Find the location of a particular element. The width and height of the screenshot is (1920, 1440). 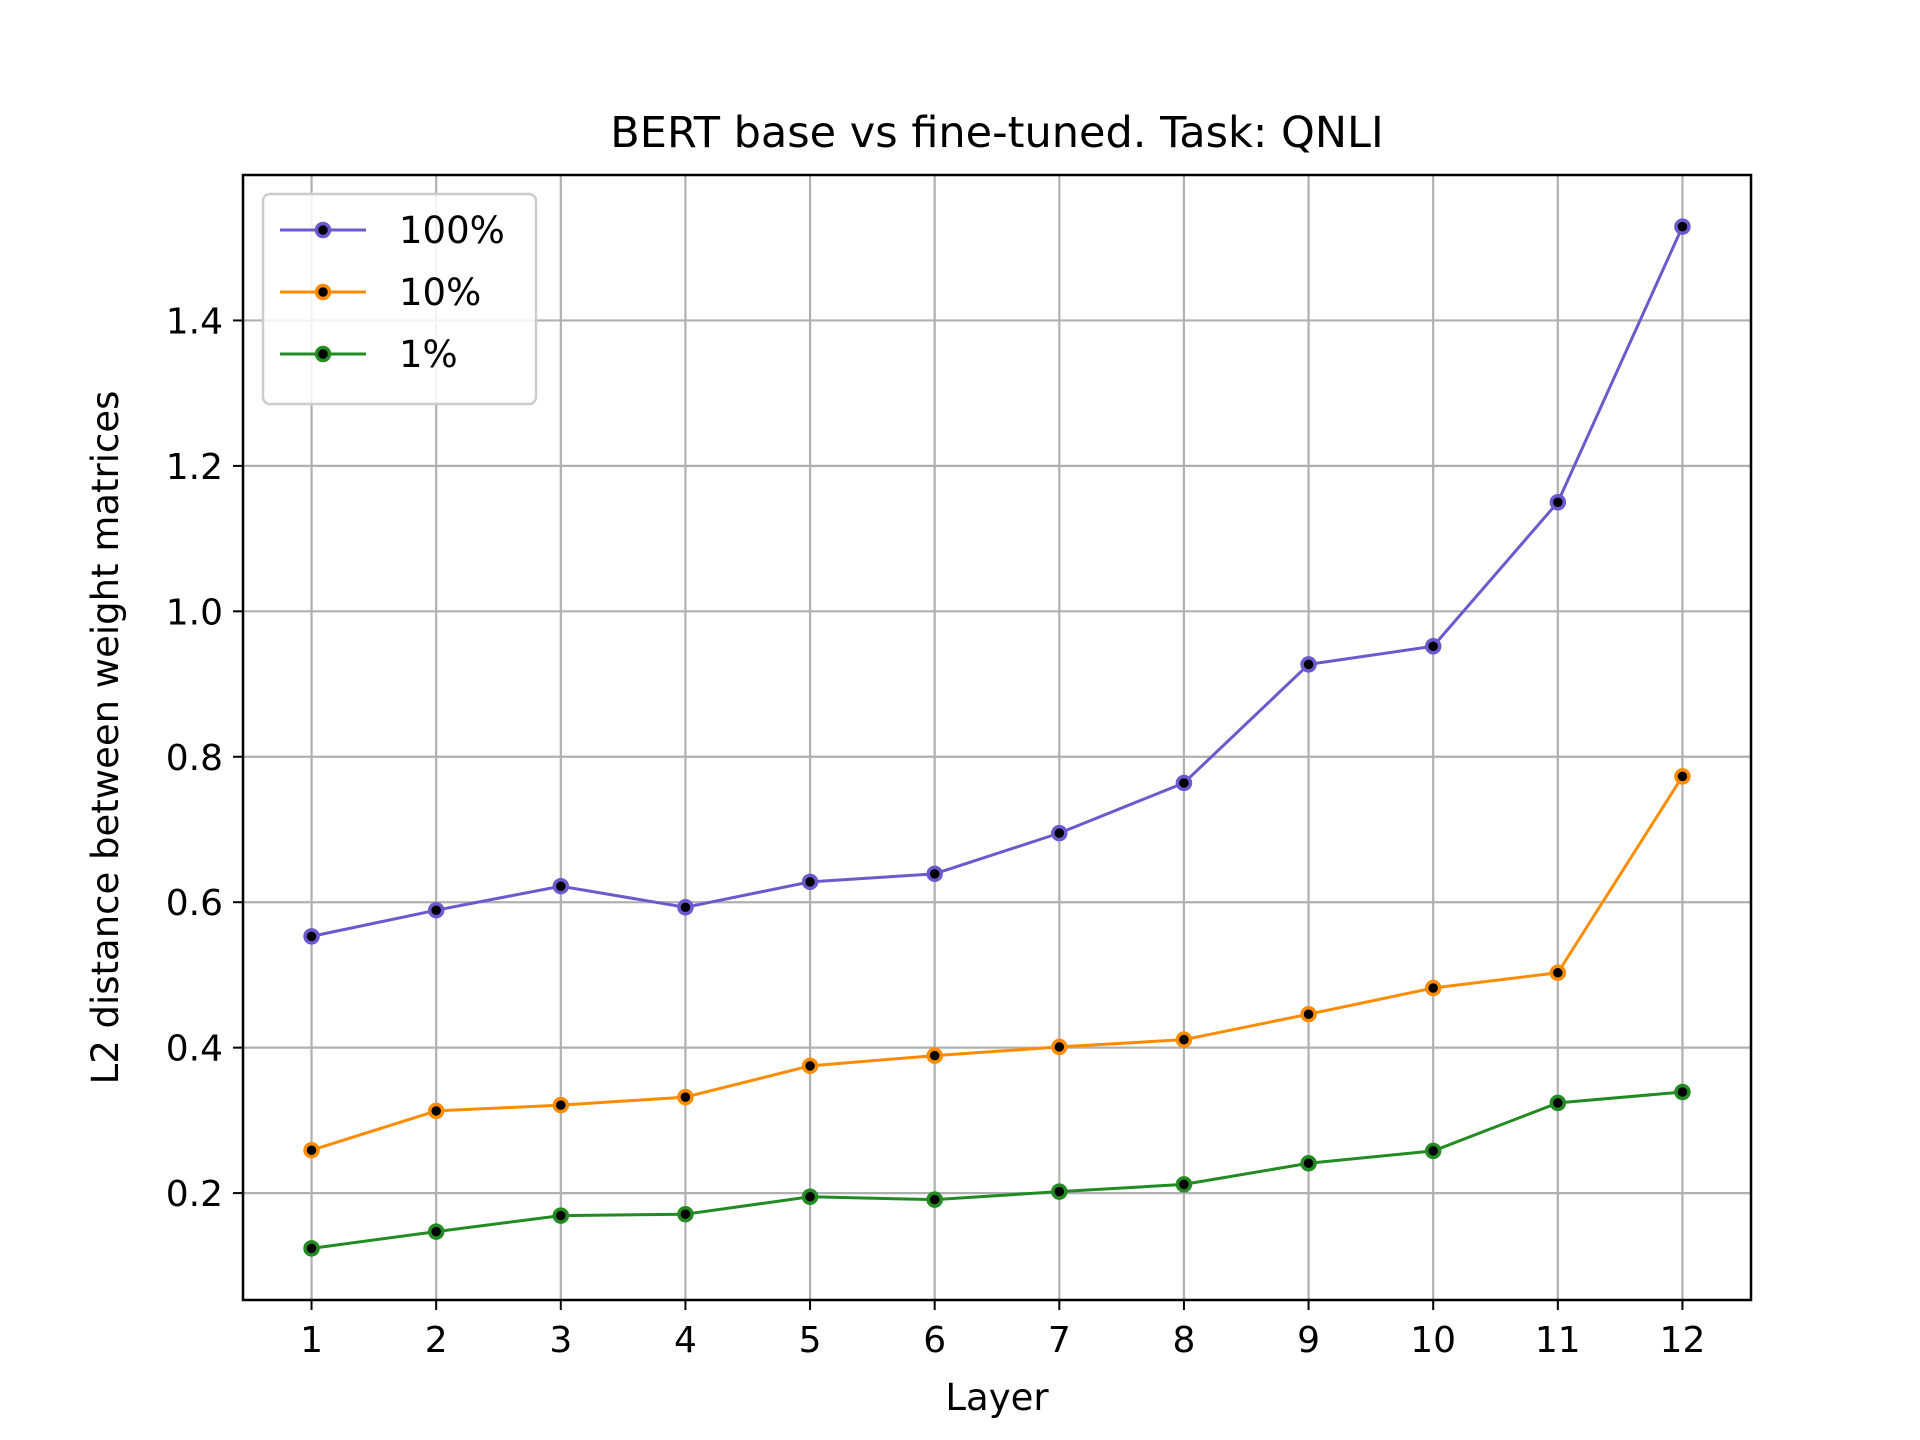

legend-box is located at coordinates (399, 299).